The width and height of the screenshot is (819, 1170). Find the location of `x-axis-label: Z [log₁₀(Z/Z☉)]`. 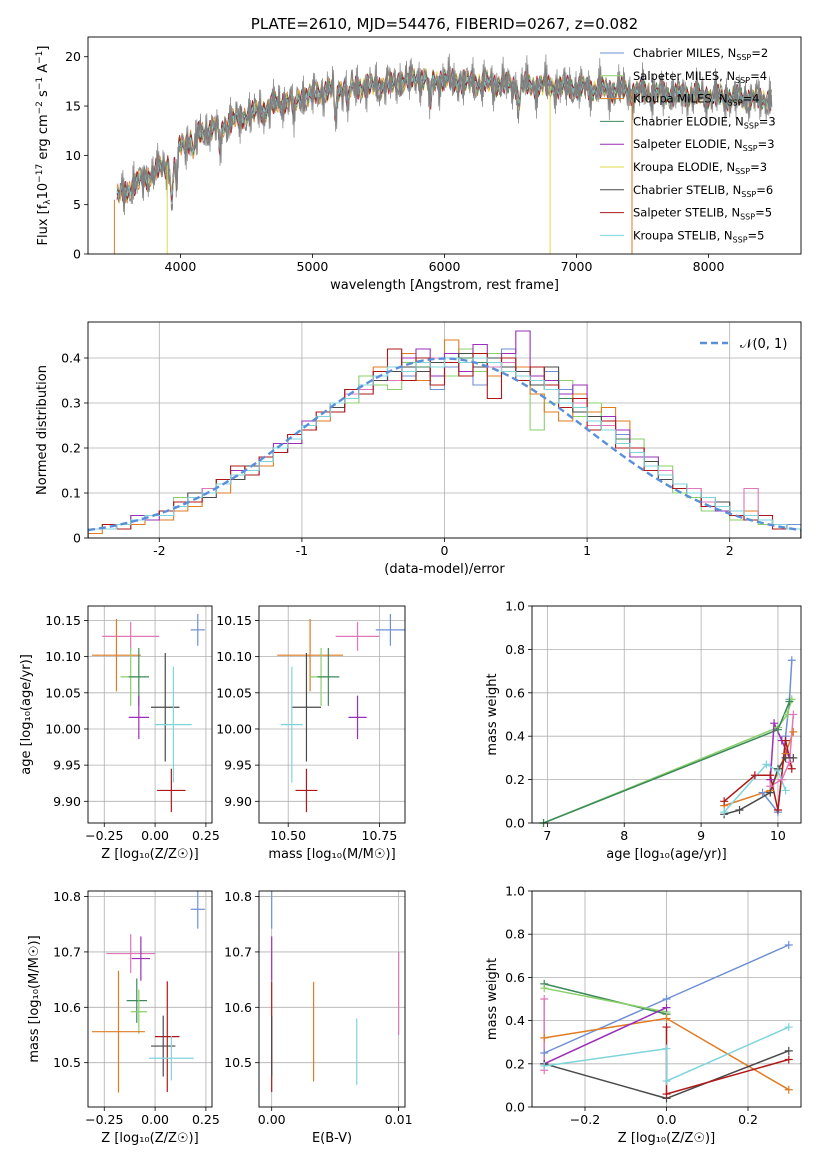

x-axis-label: Z [log₁₀(Z/Z☉)] is located at coordinates (149, 1138).